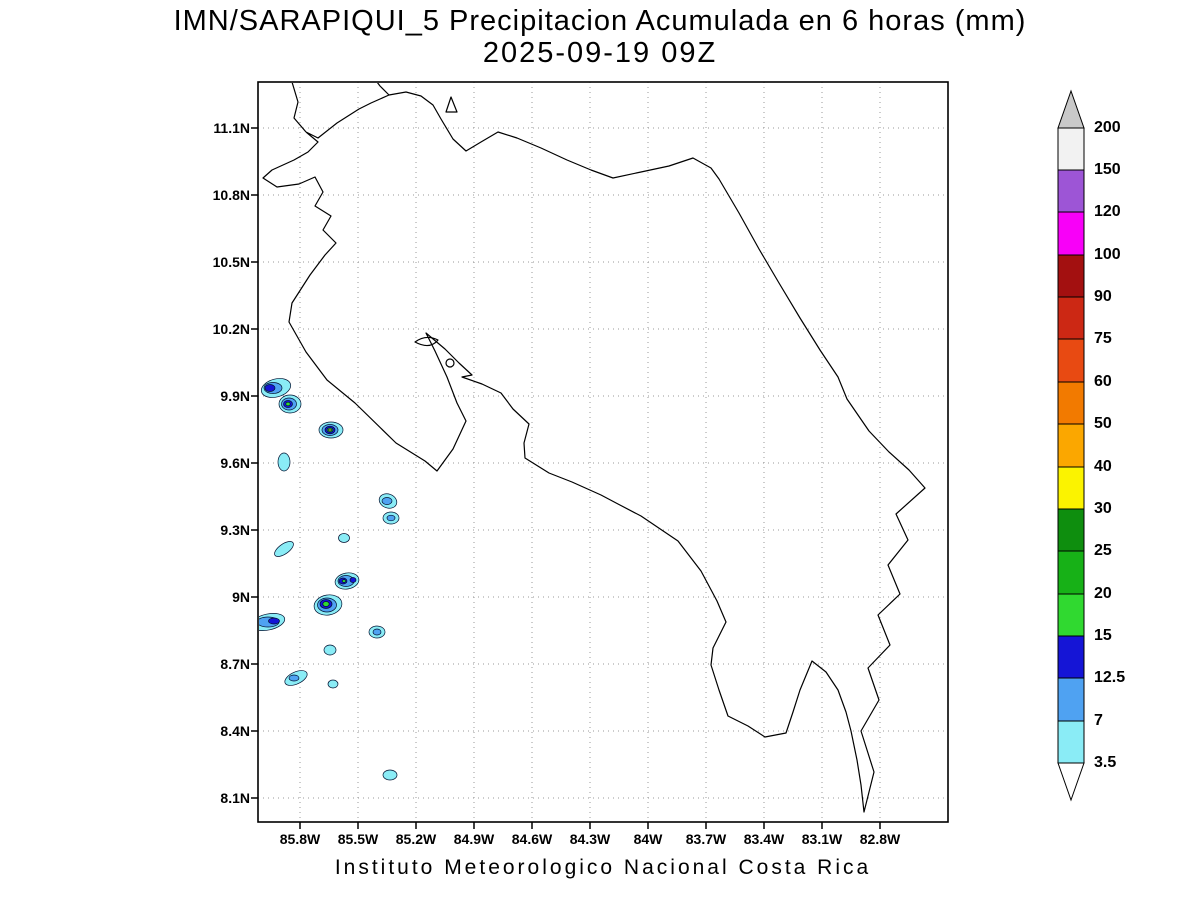 This screenshot has height=900, width=1200. What do you see at coordinates (1103, 466) in the screenshot?
I see `colorbar-label: 40` at bounding box center [1103, 466].